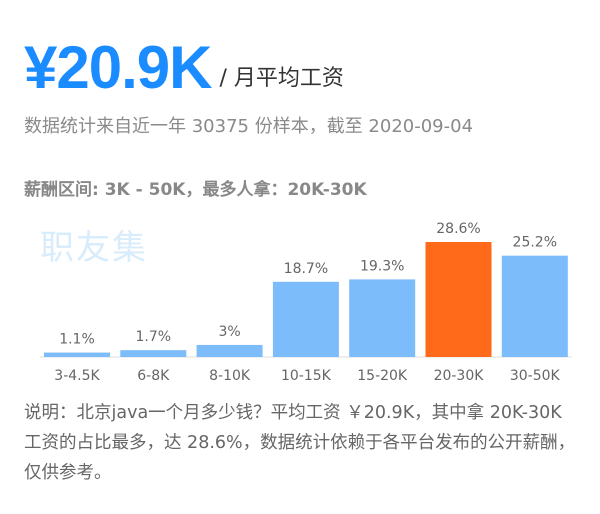 Image resolution: width=600 pixels, height=514 pixels. What do you see at coordinates (94, 248) in the screenshot?
I see `watermark-logo: 职友集` at bounding box center [94, 248].